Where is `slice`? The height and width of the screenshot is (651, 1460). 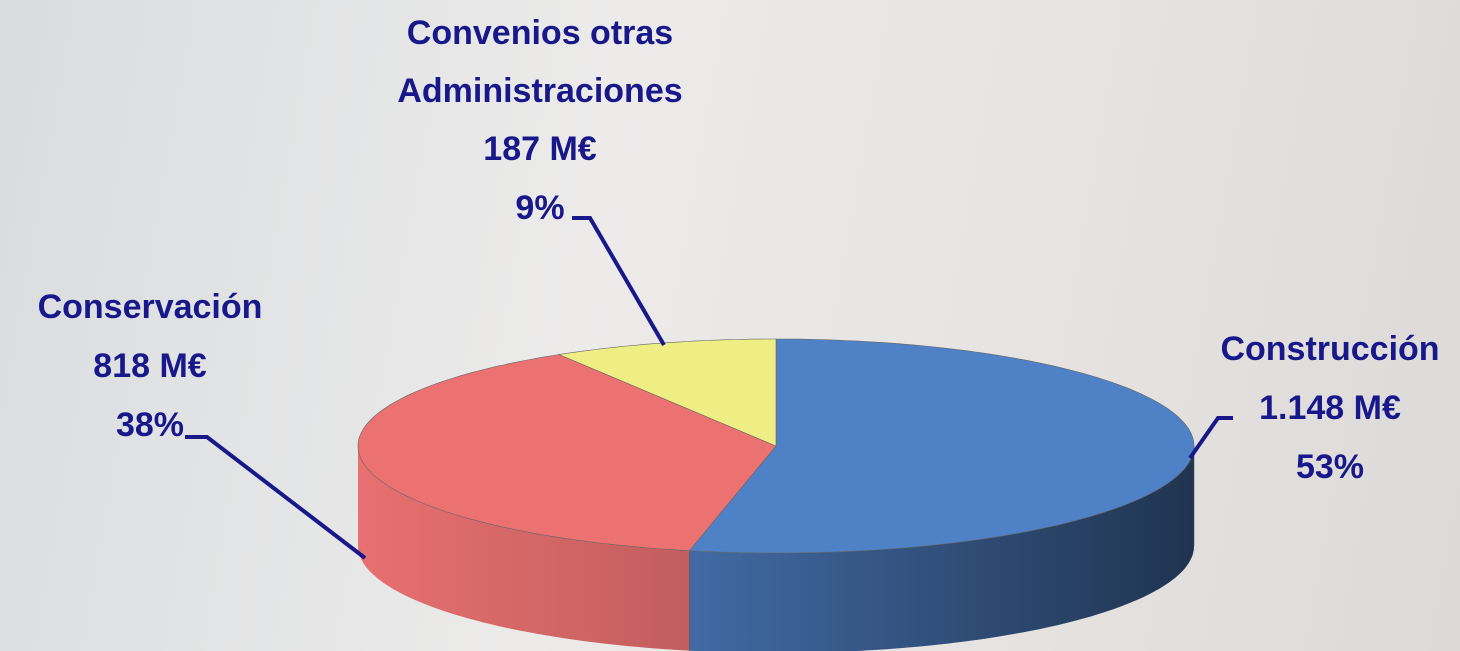
slice is located at coordinates (567, 453).